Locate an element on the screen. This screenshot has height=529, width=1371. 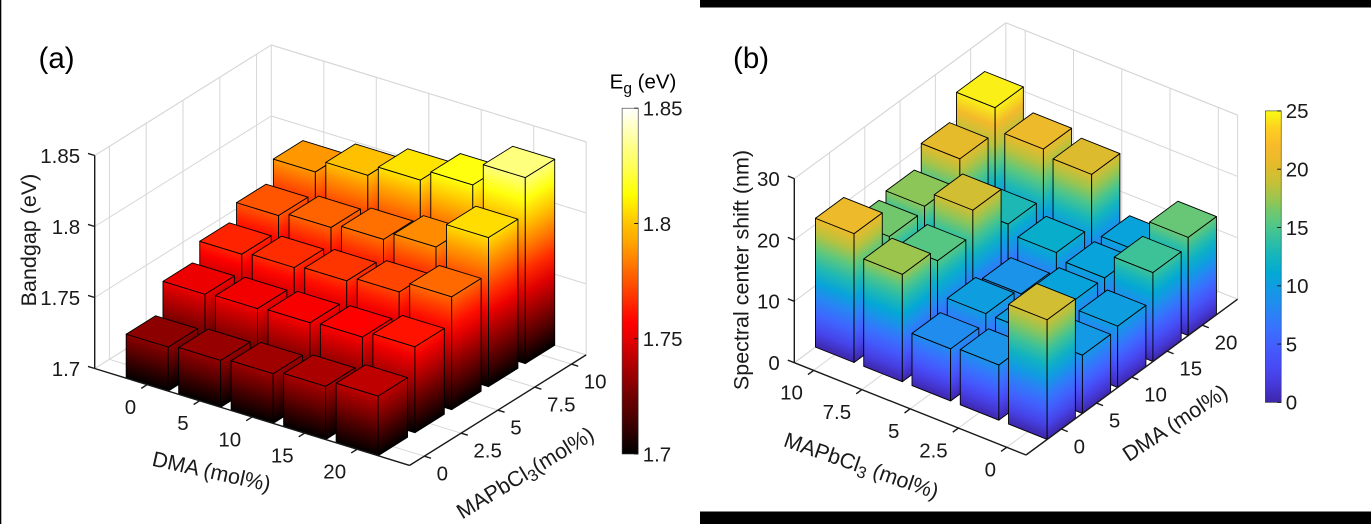
svg-text: (b) is located at coordinates (751, 58).